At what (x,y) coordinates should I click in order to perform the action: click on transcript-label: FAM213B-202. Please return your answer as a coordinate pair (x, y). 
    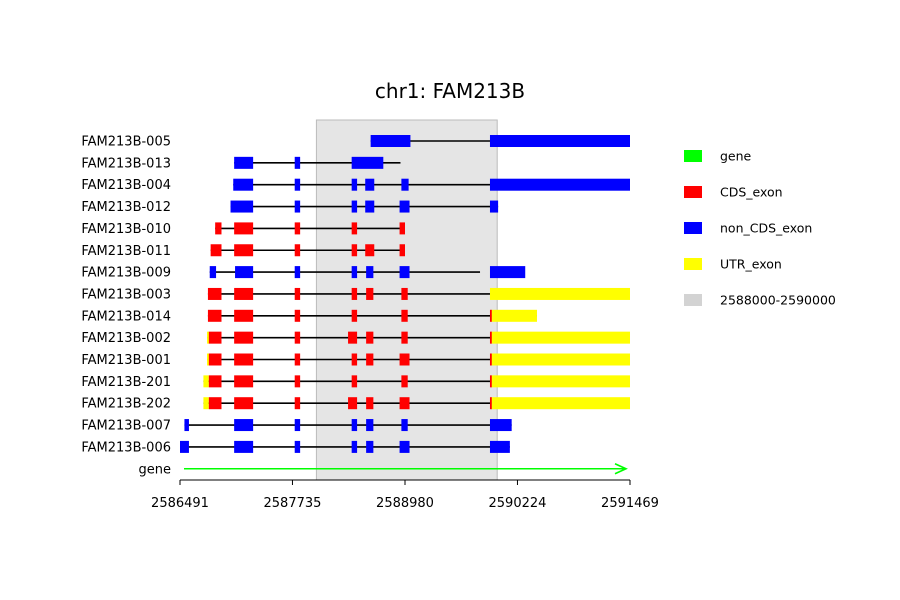
    Looking at the image, I should click on (126, 404).